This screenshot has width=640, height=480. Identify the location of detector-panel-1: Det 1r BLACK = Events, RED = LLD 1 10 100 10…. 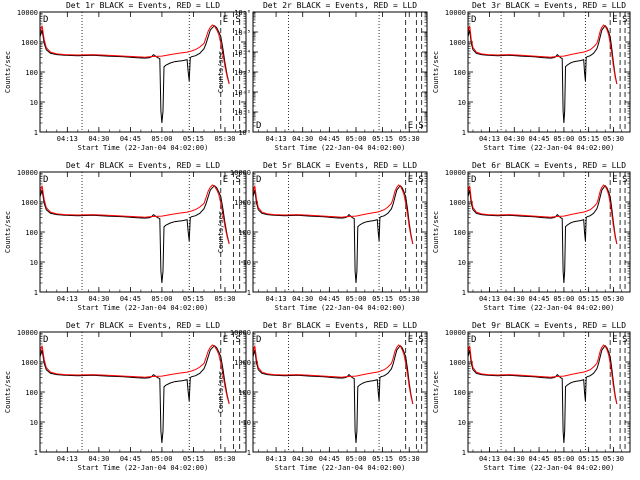
(125, 76).